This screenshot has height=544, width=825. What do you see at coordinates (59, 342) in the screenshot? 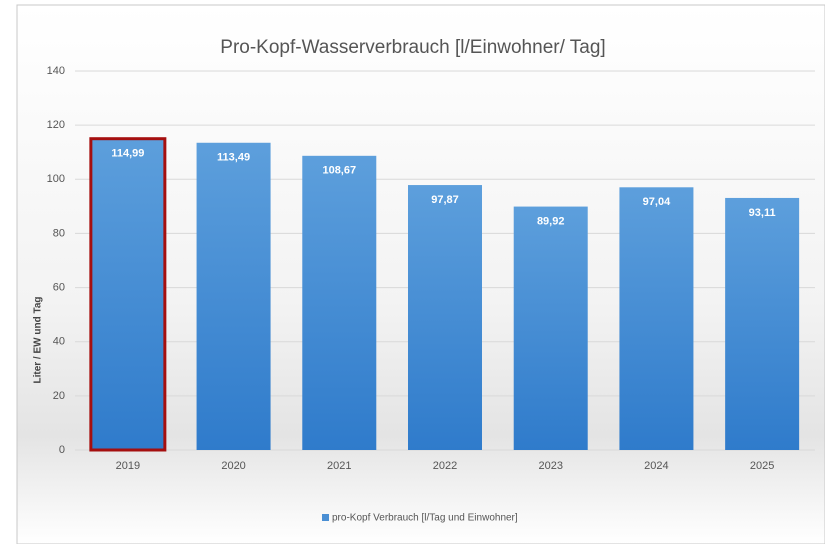
I see `y-tick-label: 40` at bounding box center [59, 342].